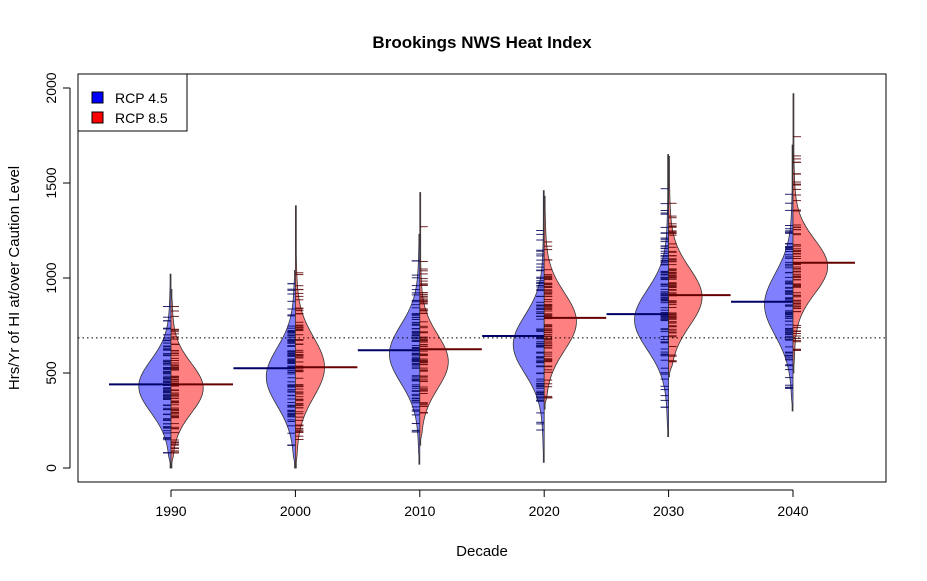 This screenshot has width=927, height=581. Describe the element at coordinates (291, 364) in the screenshot. I see `bean-lines-rcp45-2000` at that location.